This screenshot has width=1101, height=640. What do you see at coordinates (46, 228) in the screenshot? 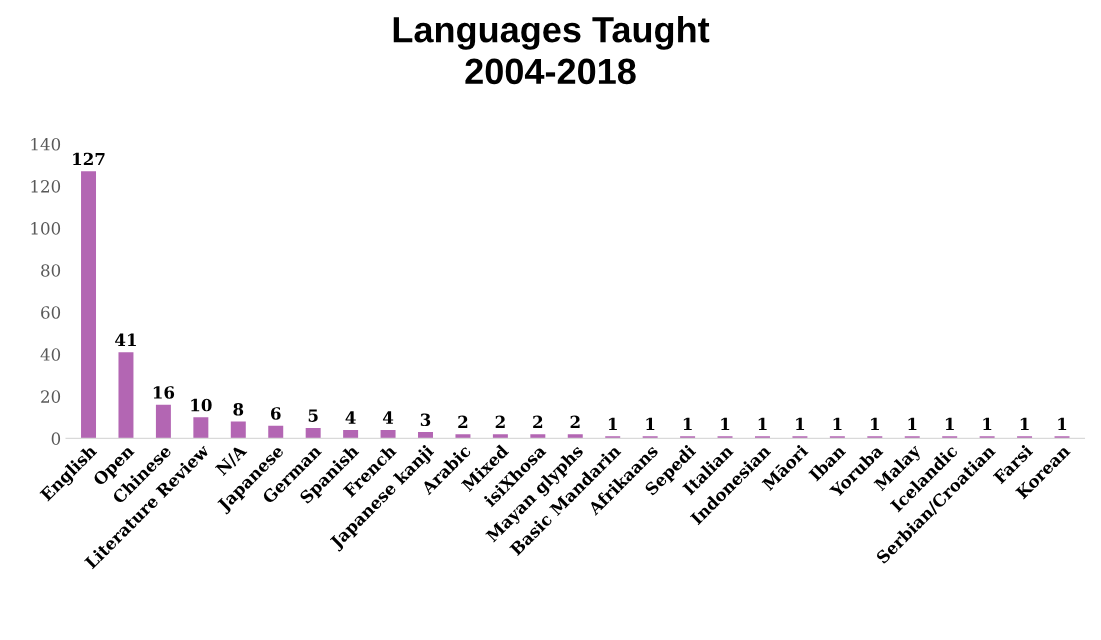
I see `y-tick-label: 100` at bounding box center [46, 228].